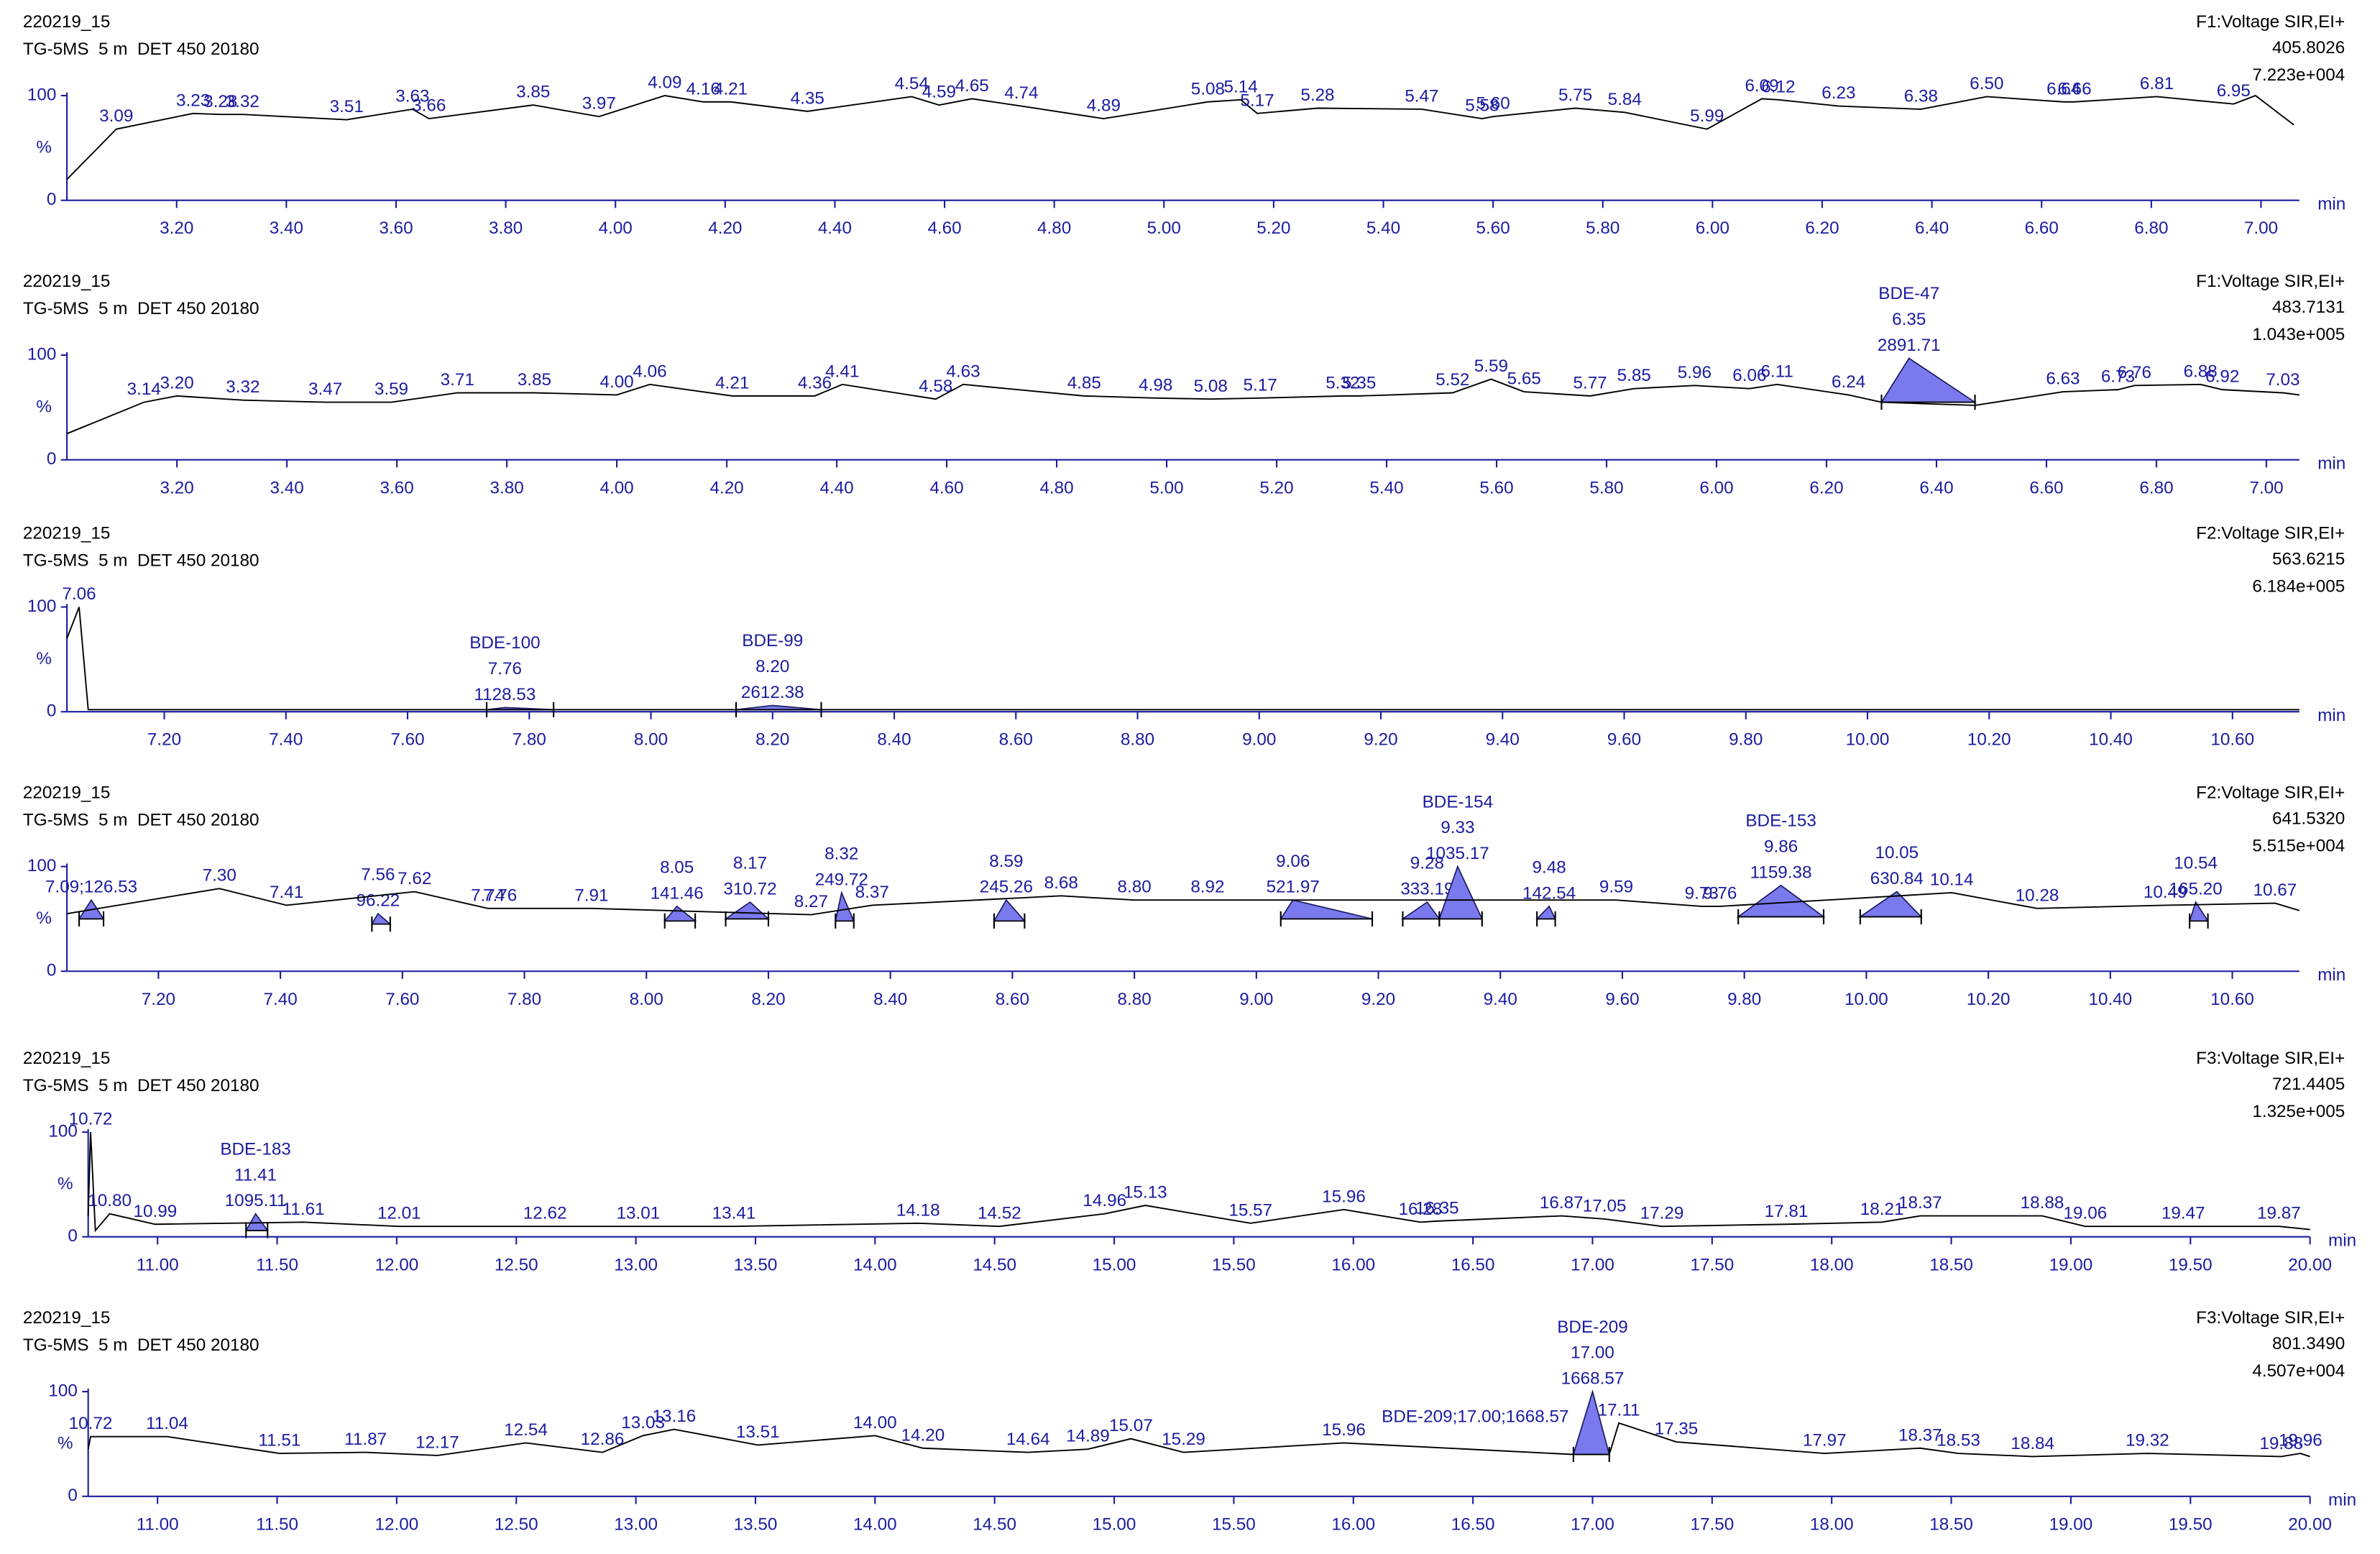  I want to click on peak-note: BDE-209;17.00;1668.57, so click(1475, 1416).